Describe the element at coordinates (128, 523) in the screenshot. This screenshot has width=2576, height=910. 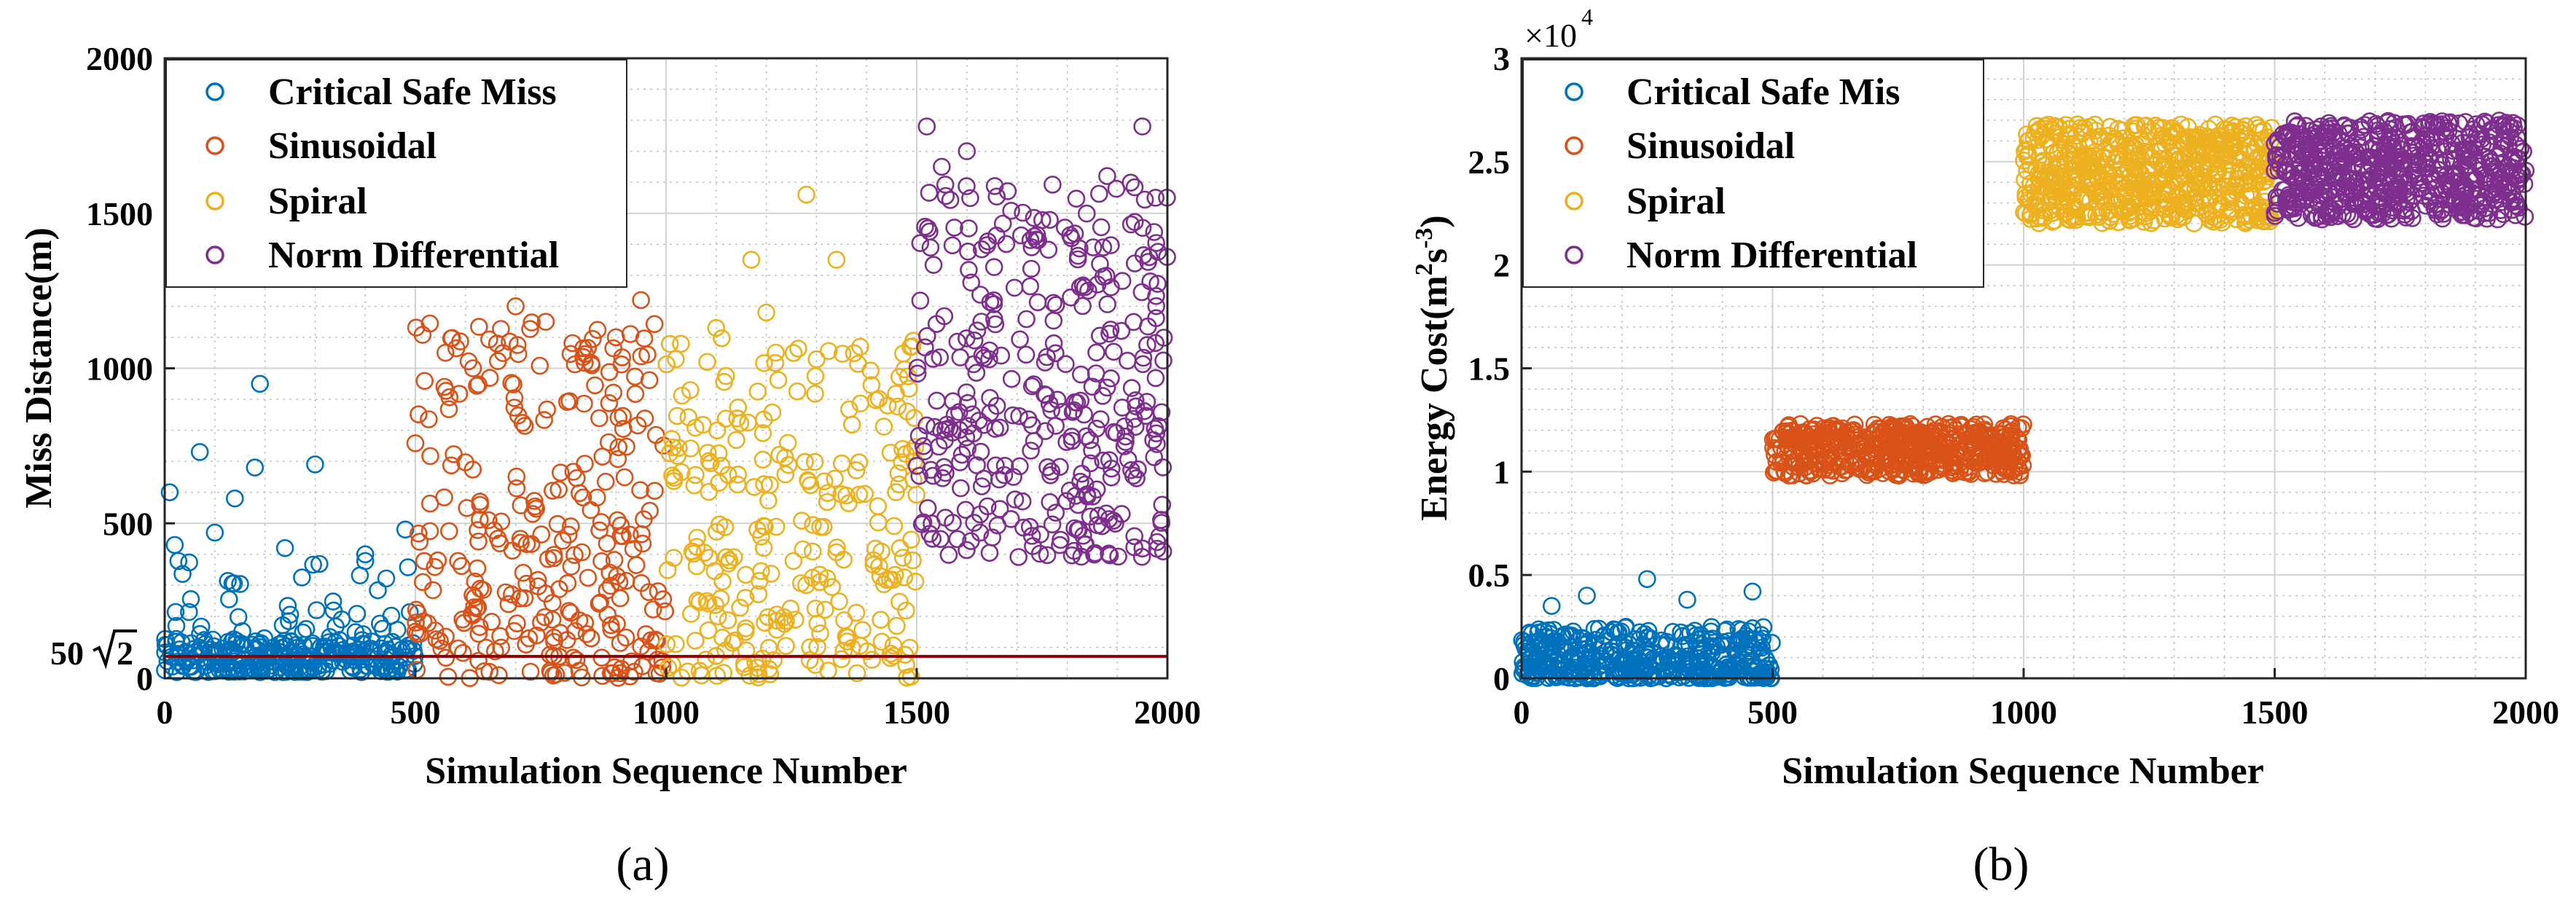
I see `panel-a-y-tick-label: 500` at that location.